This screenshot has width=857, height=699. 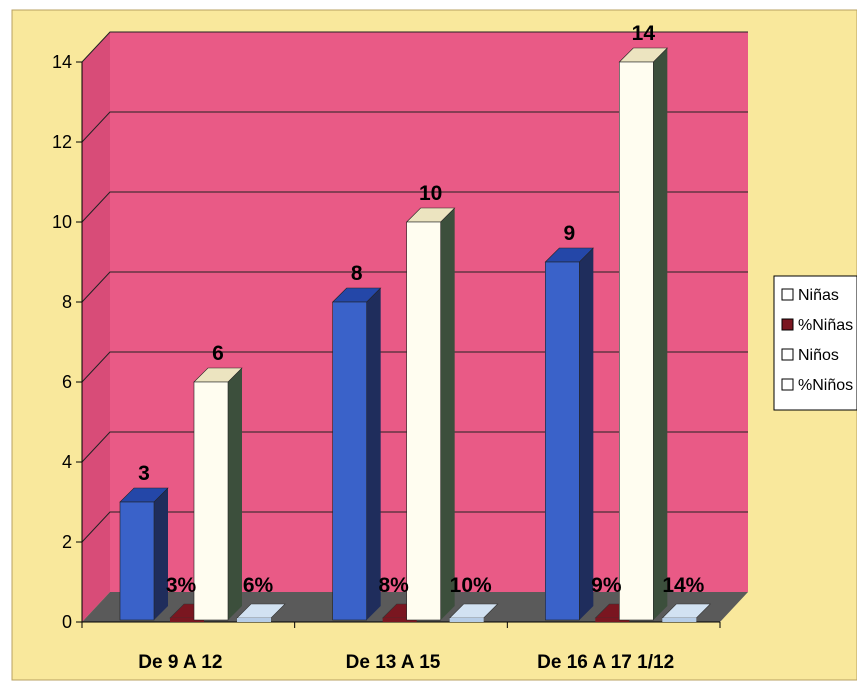 I want to click on category-axis: De 9 A 12 De 13 A 15 De 16 A 17 1/12, so click(x=406, y=662).